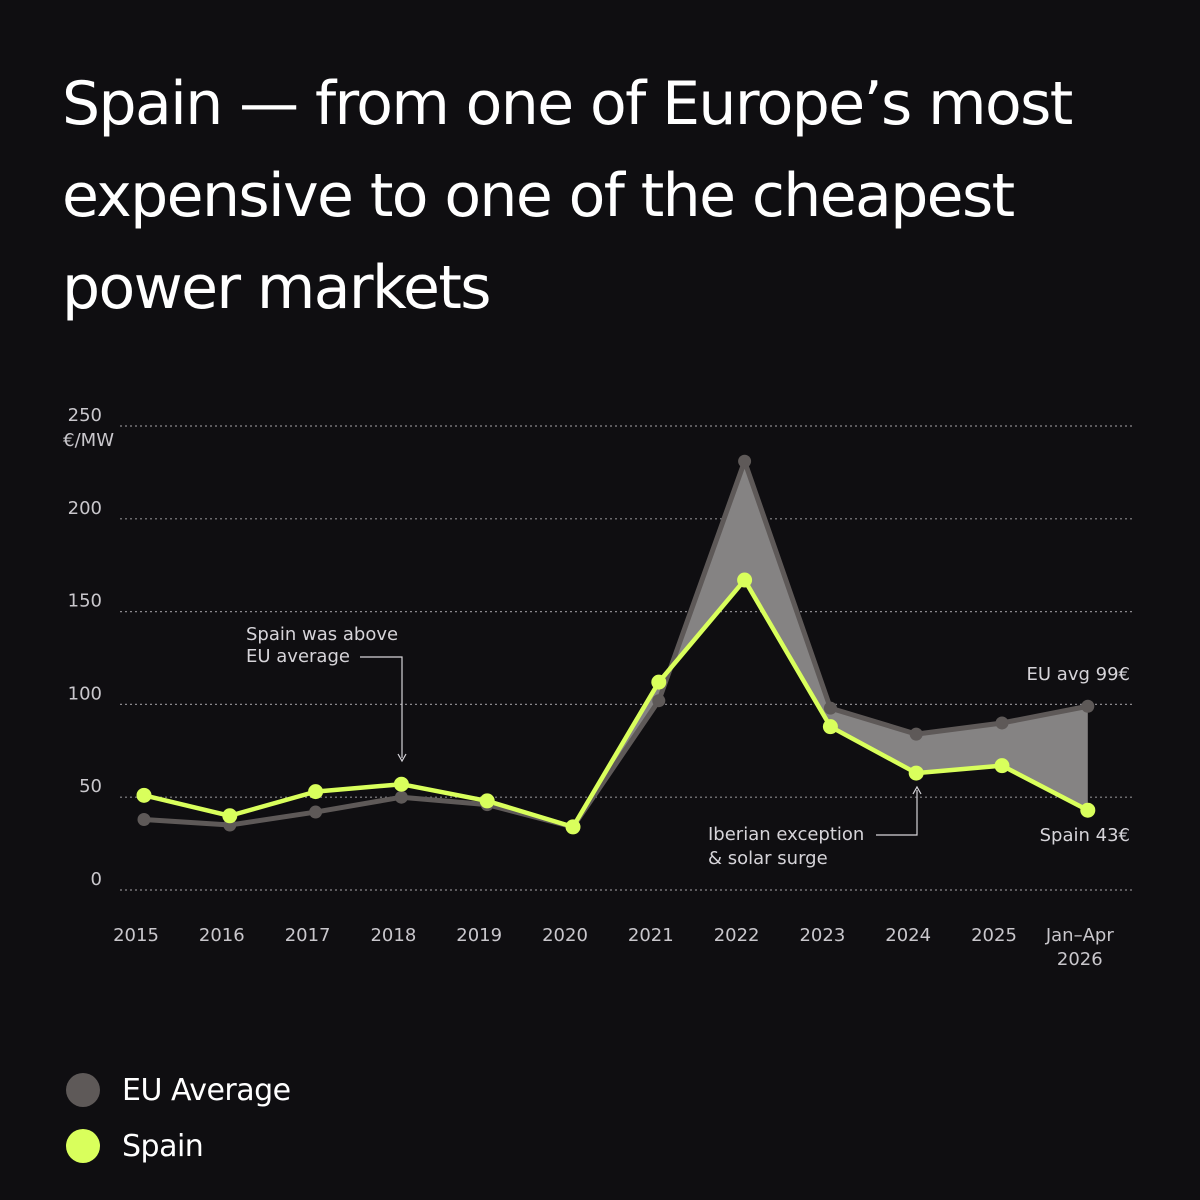 The height and width of the screenshot is (1200, 1200). Describe the element at coordinates (1079, 947) in the screenshot. I see `x-tick-11: Jan–Apr 2026` at that location.